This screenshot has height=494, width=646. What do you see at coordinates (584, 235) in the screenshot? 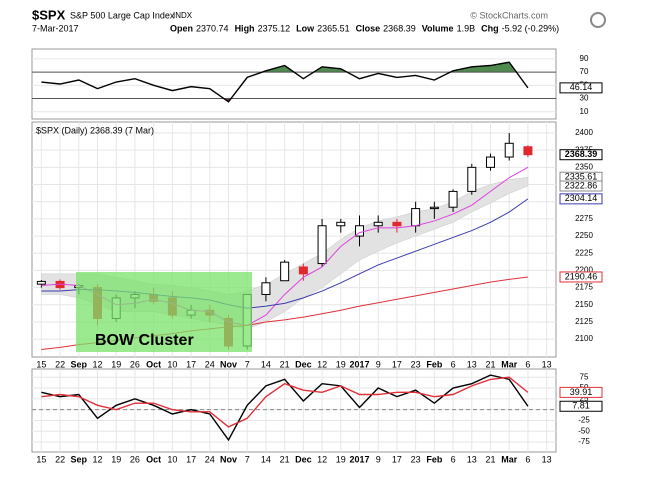
I see `y-tick-label: 2250` at bounding box center [584, 235].